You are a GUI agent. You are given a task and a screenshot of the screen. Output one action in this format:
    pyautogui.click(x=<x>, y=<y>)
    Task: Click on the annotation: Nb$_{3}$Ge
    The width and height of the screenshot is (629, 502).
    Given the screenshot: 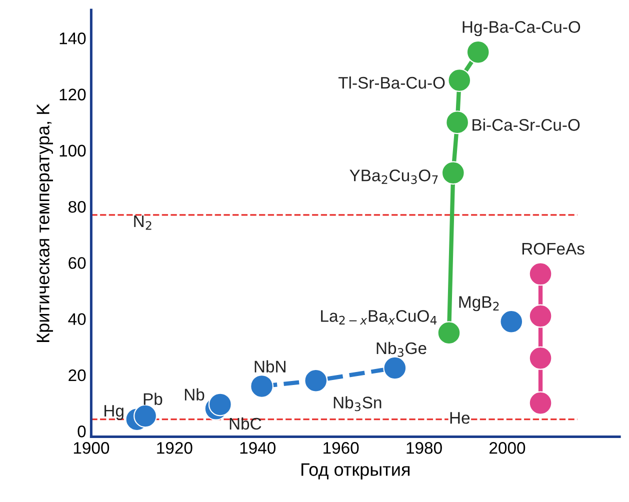 What is the action you would take?
    pyautogui.click(x=401, y=349)
    